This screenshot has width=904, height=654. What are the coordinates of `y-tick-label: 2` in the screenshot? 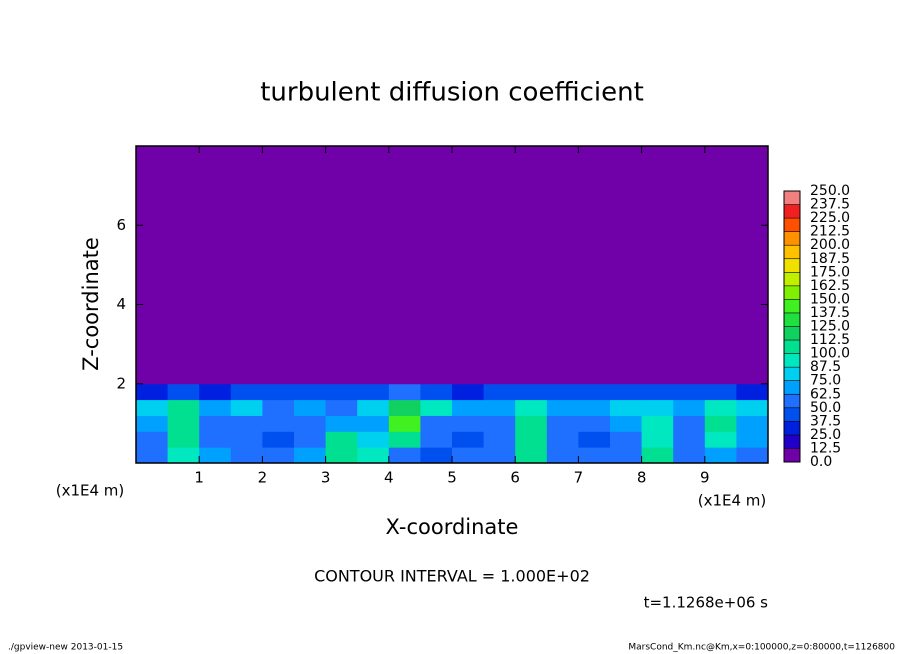 It's located at (121, 383).